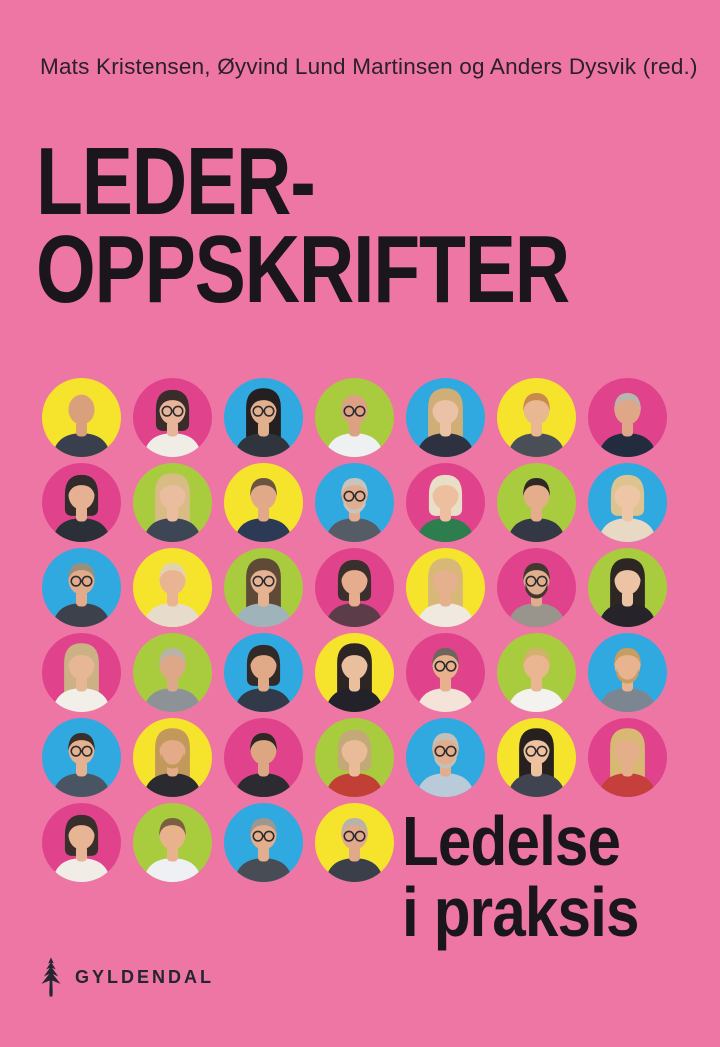 This screenshot has width=720, height=1047. What do you see at coordinates (81, 587) in the screenshot?
I see `portrait-r3c1` at bounding box center [81, 587].